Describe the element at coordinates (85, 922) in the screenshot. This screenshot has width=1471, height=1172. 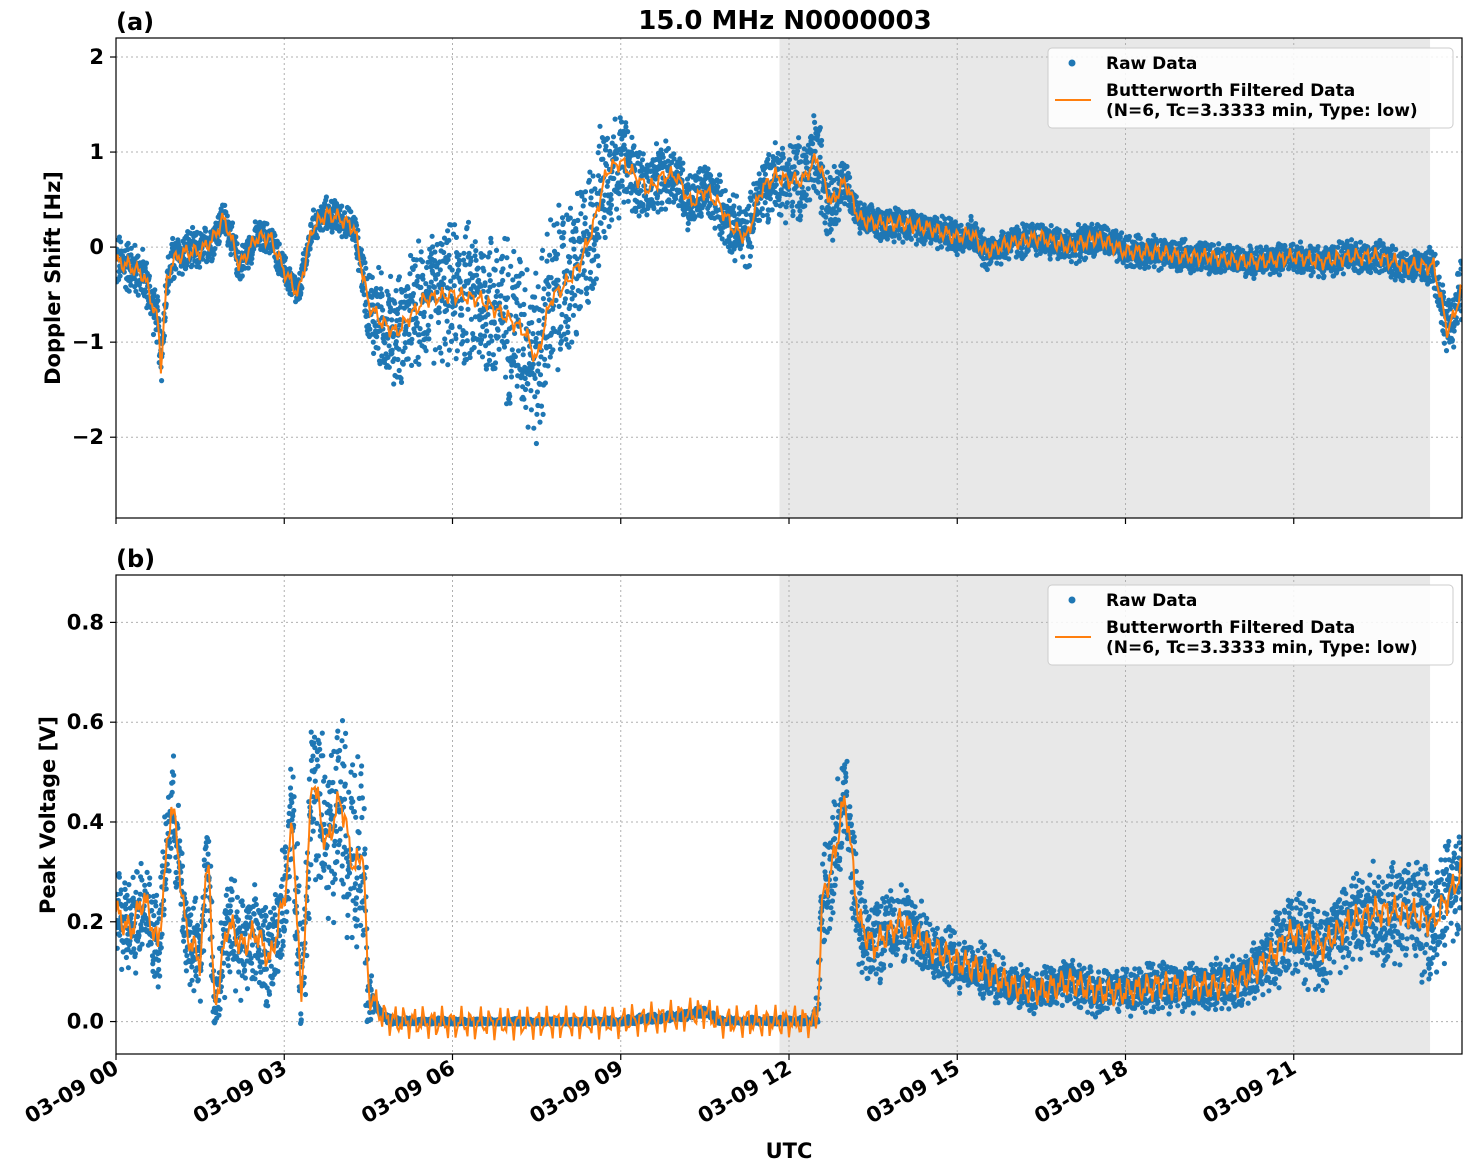
I see `y-tick-label: 0.2` at that location.